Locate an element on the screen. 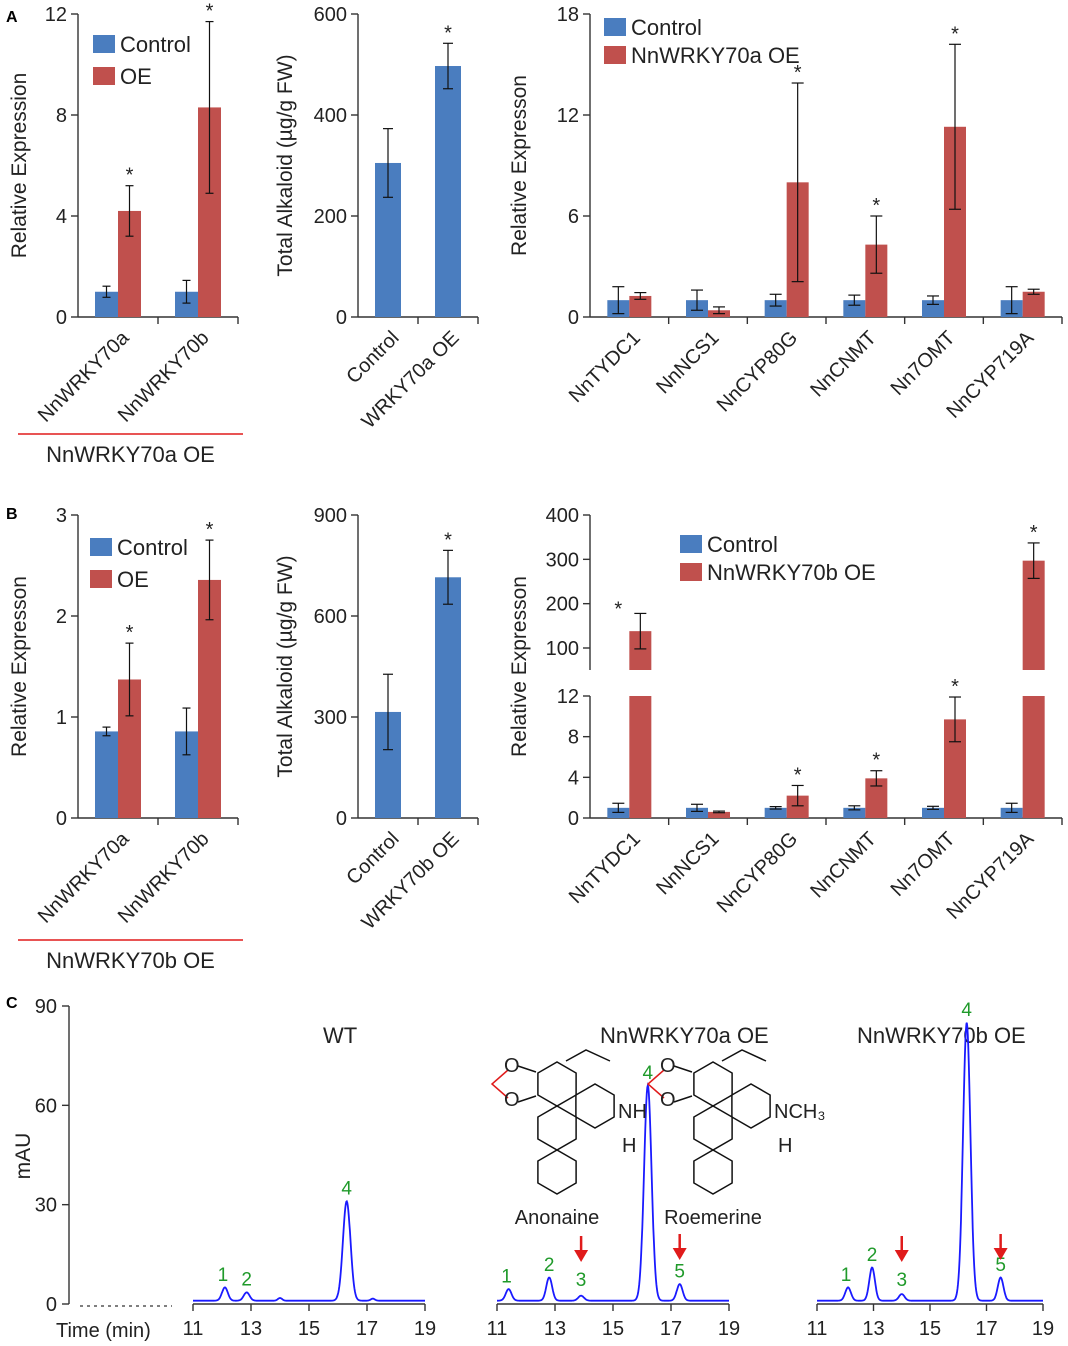  structure-anonaine: OO NH H Anonaine is located at coordinates (568, 1139).